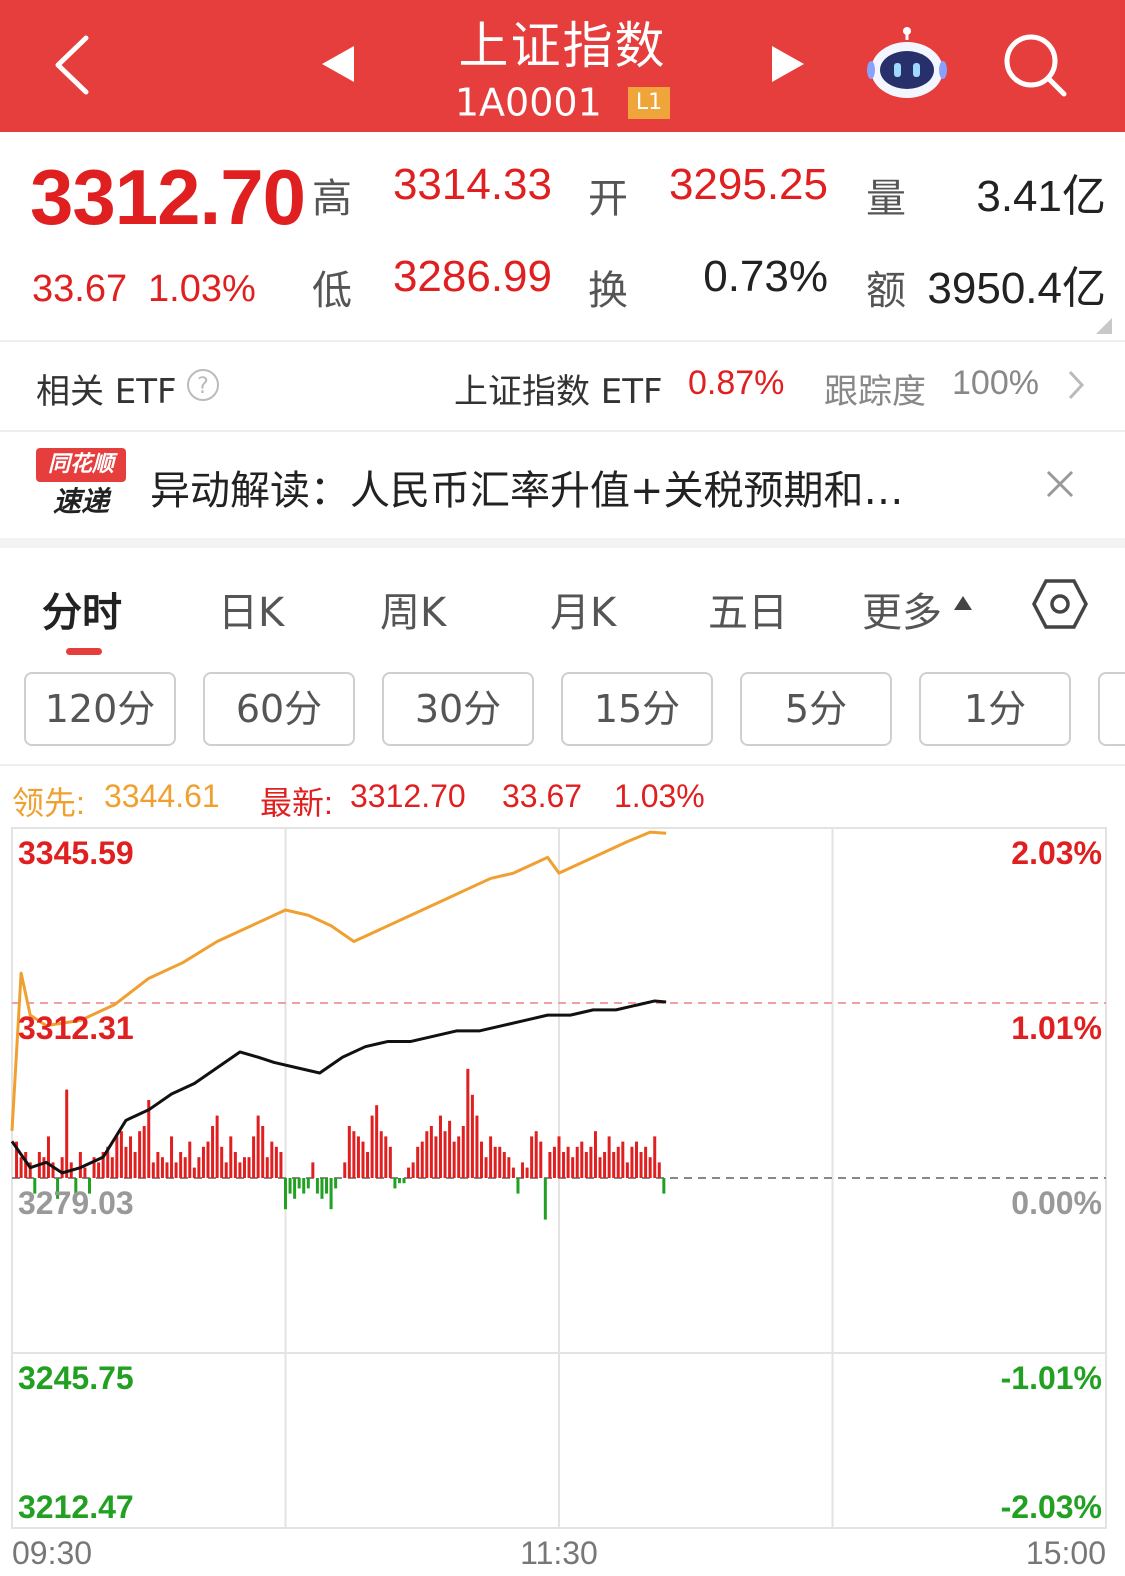 This screenshot has width=1125, height=1576. I want to click on lead-label: 领先:, so click(48, 803).